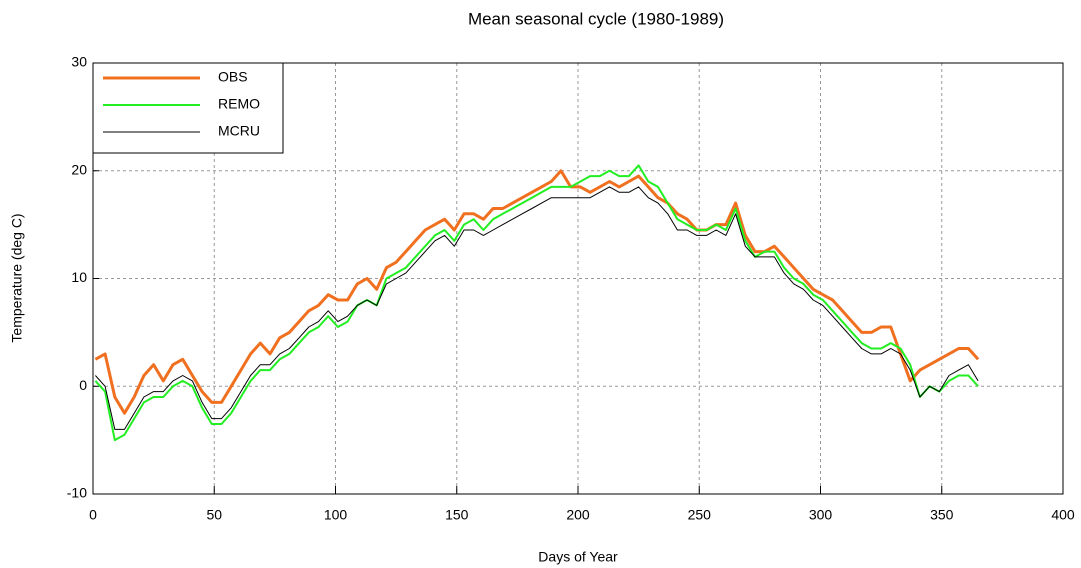 This screenshot has width=1081, height=568. Describe the element at coordinates (93, 515) in the screenshot. I see `x-tick-label: 0` at that location.